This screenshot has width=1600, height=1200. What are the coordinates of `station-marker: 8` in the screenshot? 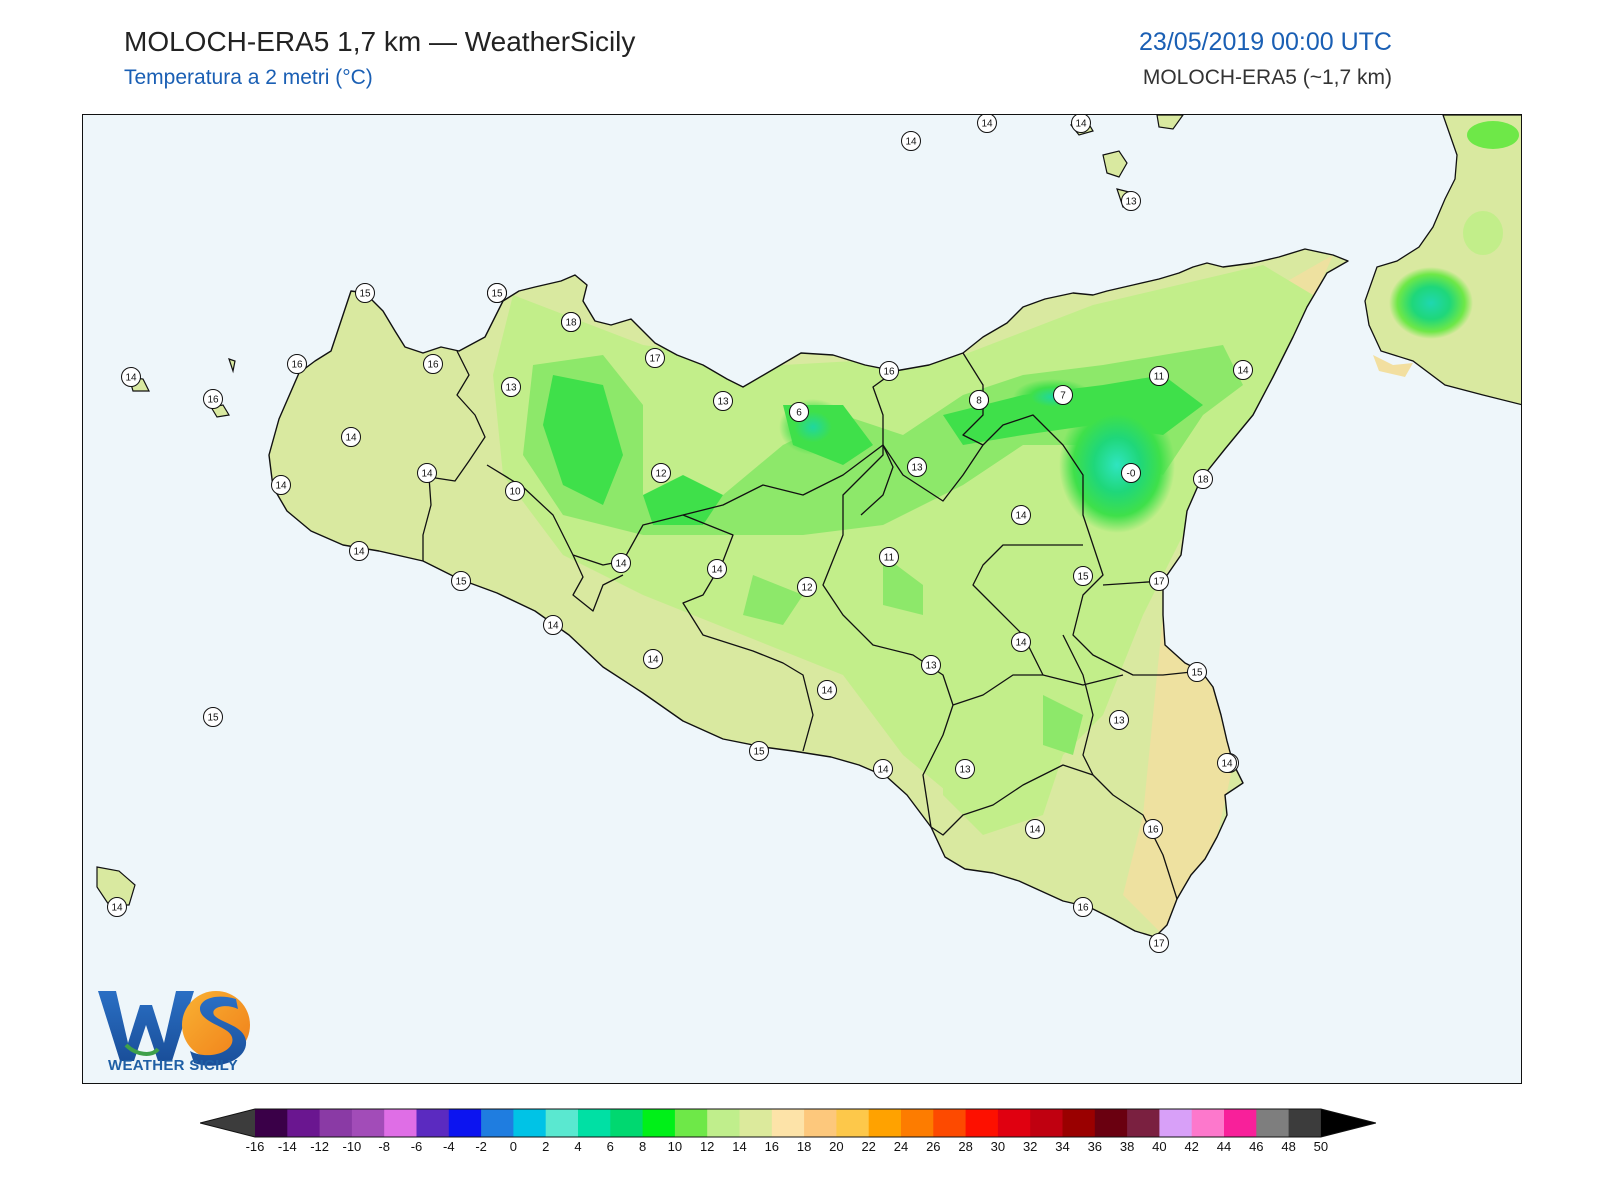 It's located at (979, 400).